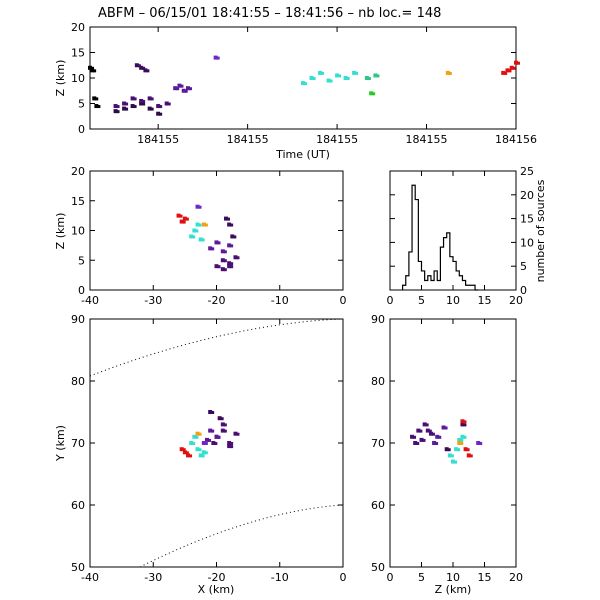 This screenshot has height=600, width=600. Describe the element at coordinates (485, 300) in the screenshot. I see `x-tick-label: 15` at that location.